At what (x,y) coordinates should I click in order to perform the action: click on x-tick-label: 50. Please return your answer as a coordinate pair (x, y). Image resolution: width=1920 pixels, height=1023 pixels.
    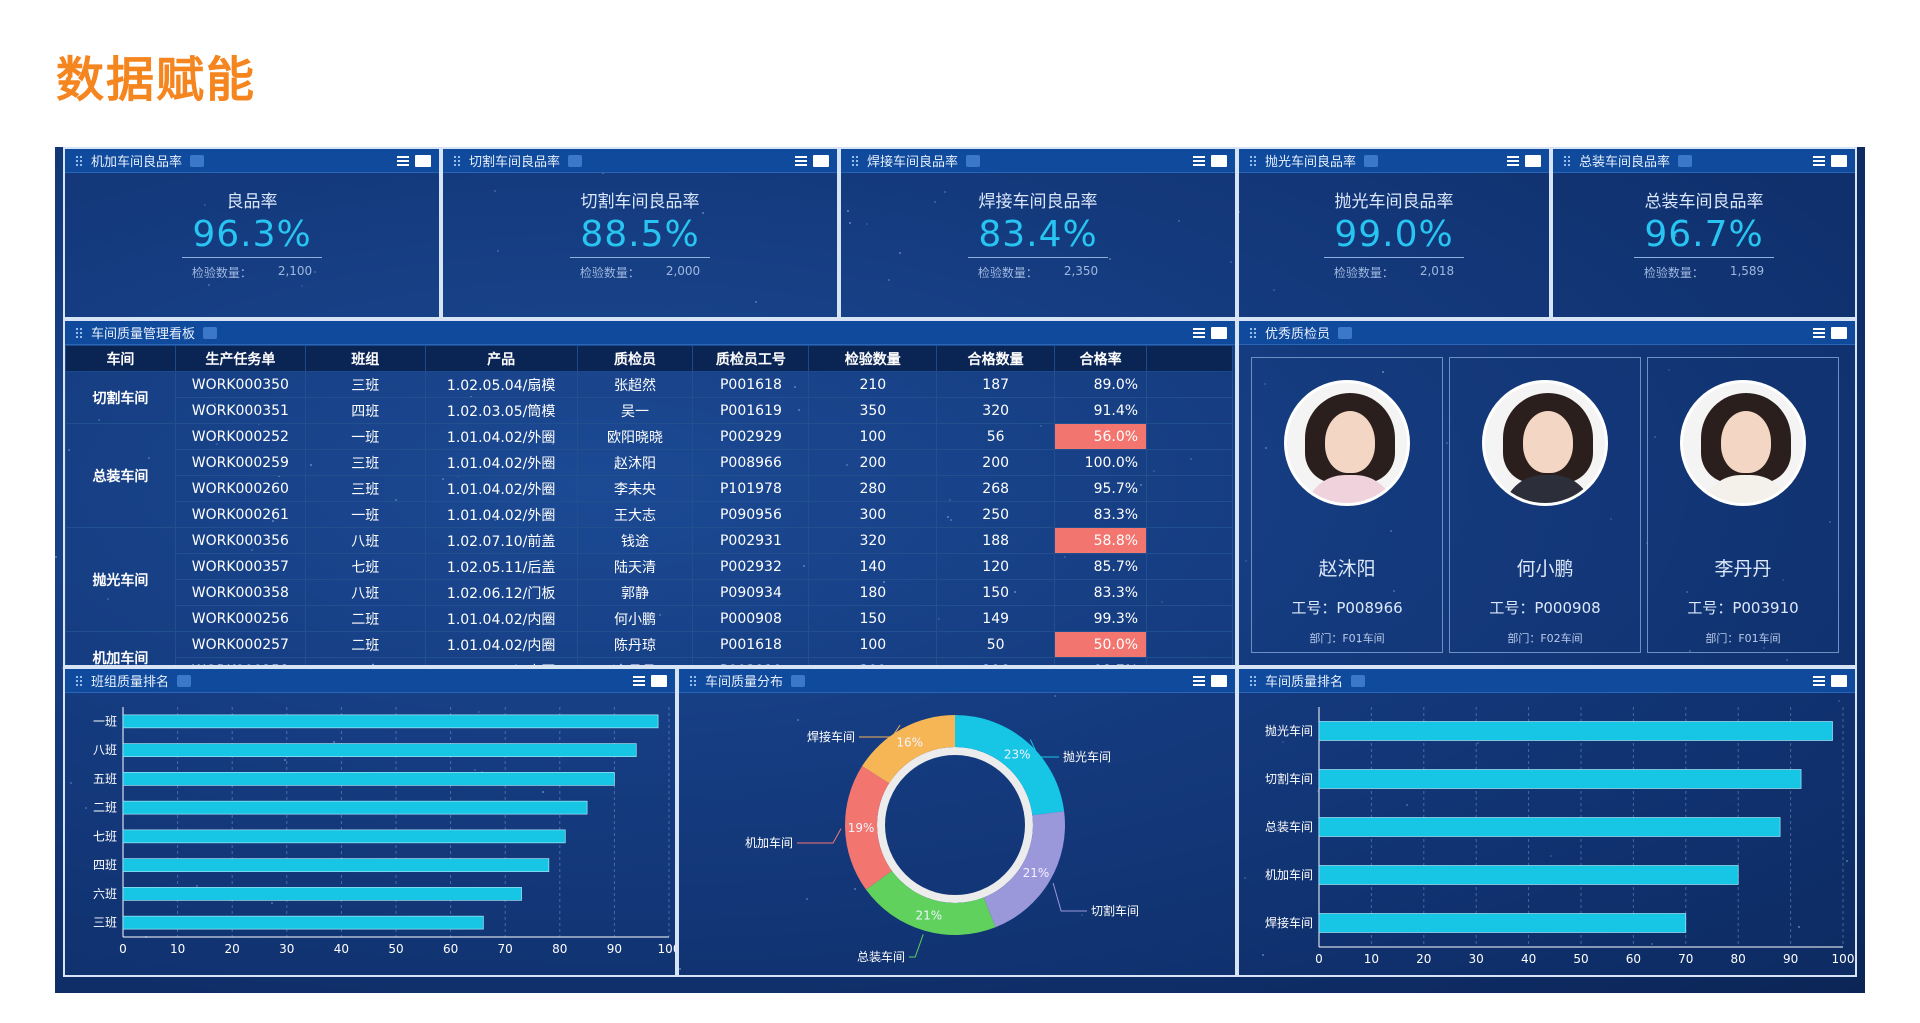
    Looking at the image, I should click on (1580, 959).